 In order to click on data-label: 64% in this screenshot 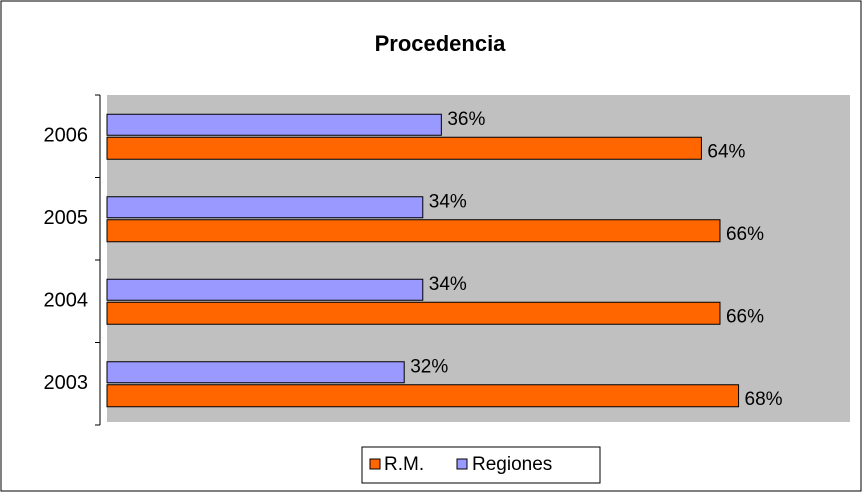, I will do `click(726, 151)`.